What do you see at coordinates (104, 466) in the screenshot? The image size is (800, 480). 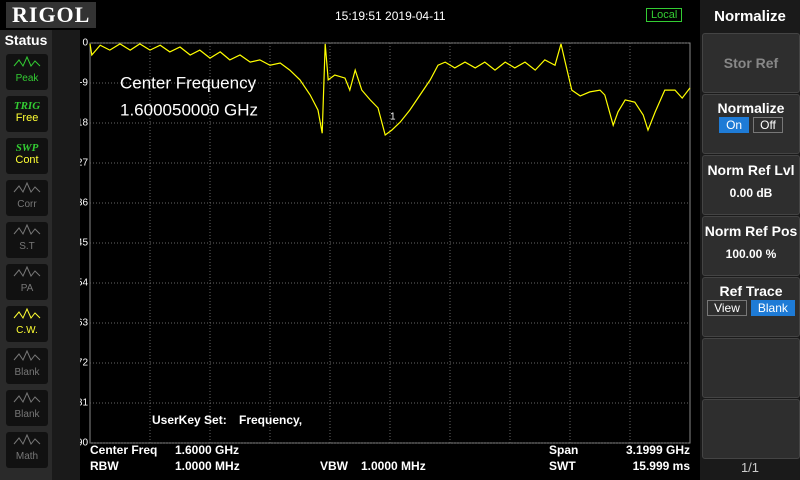 I see `footer-label: RBW` at bounding box center [104, 466].